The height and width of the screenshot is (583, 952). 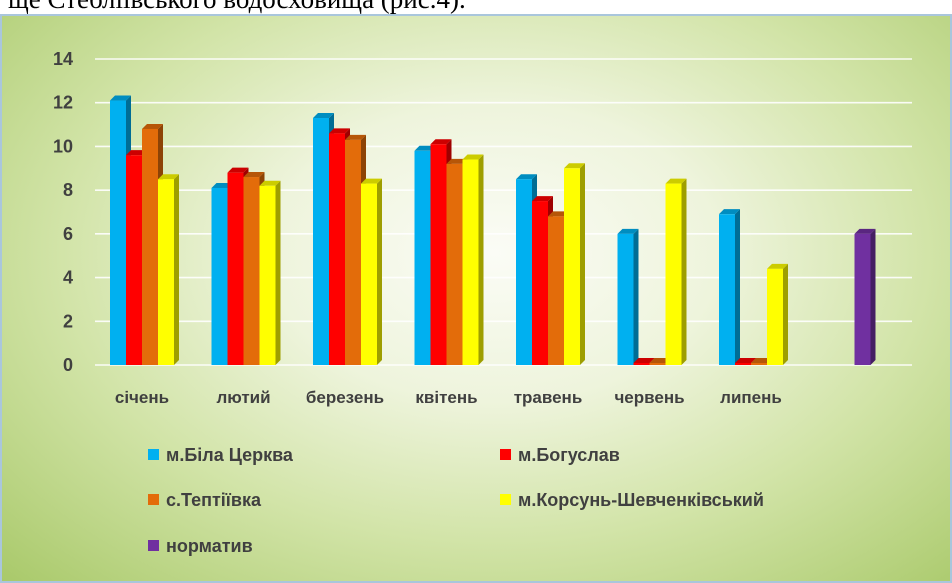 I want to click on legend-item: с.Тептіївка, so click(x=205, y=500).